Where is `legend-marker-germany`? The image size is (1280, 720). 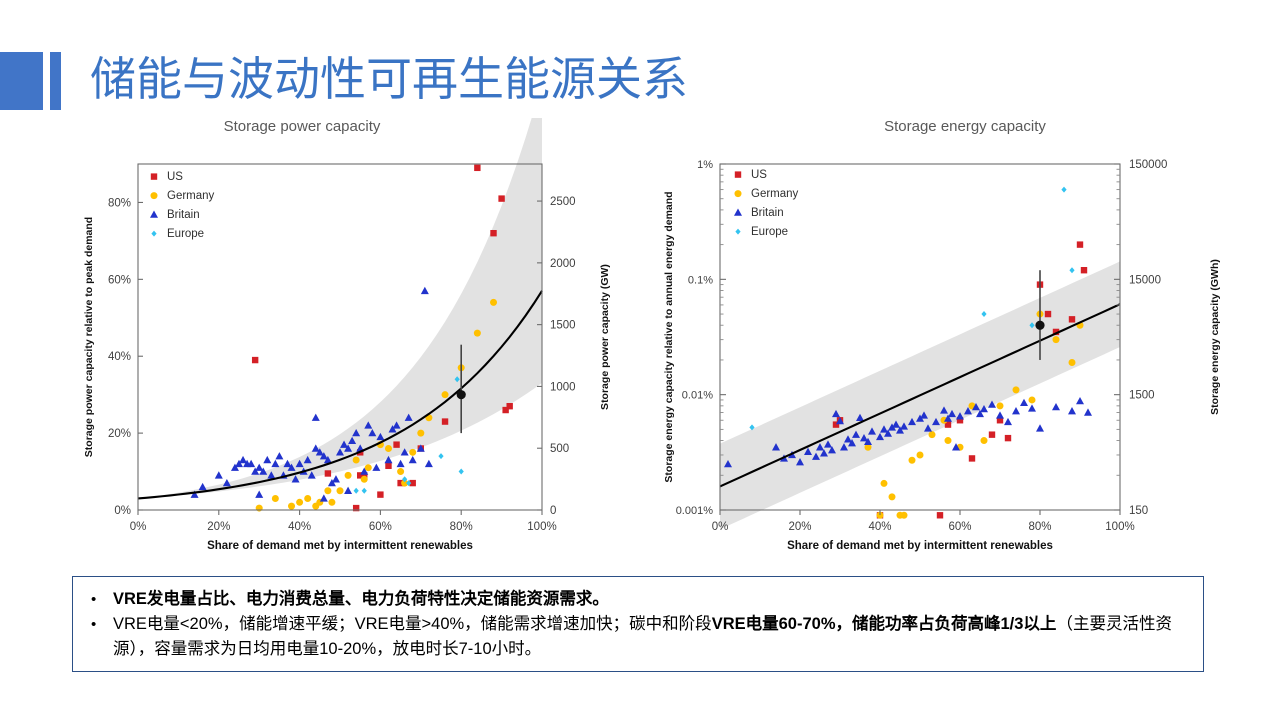
legend-marker-germany is located at coordinates (738, 194).